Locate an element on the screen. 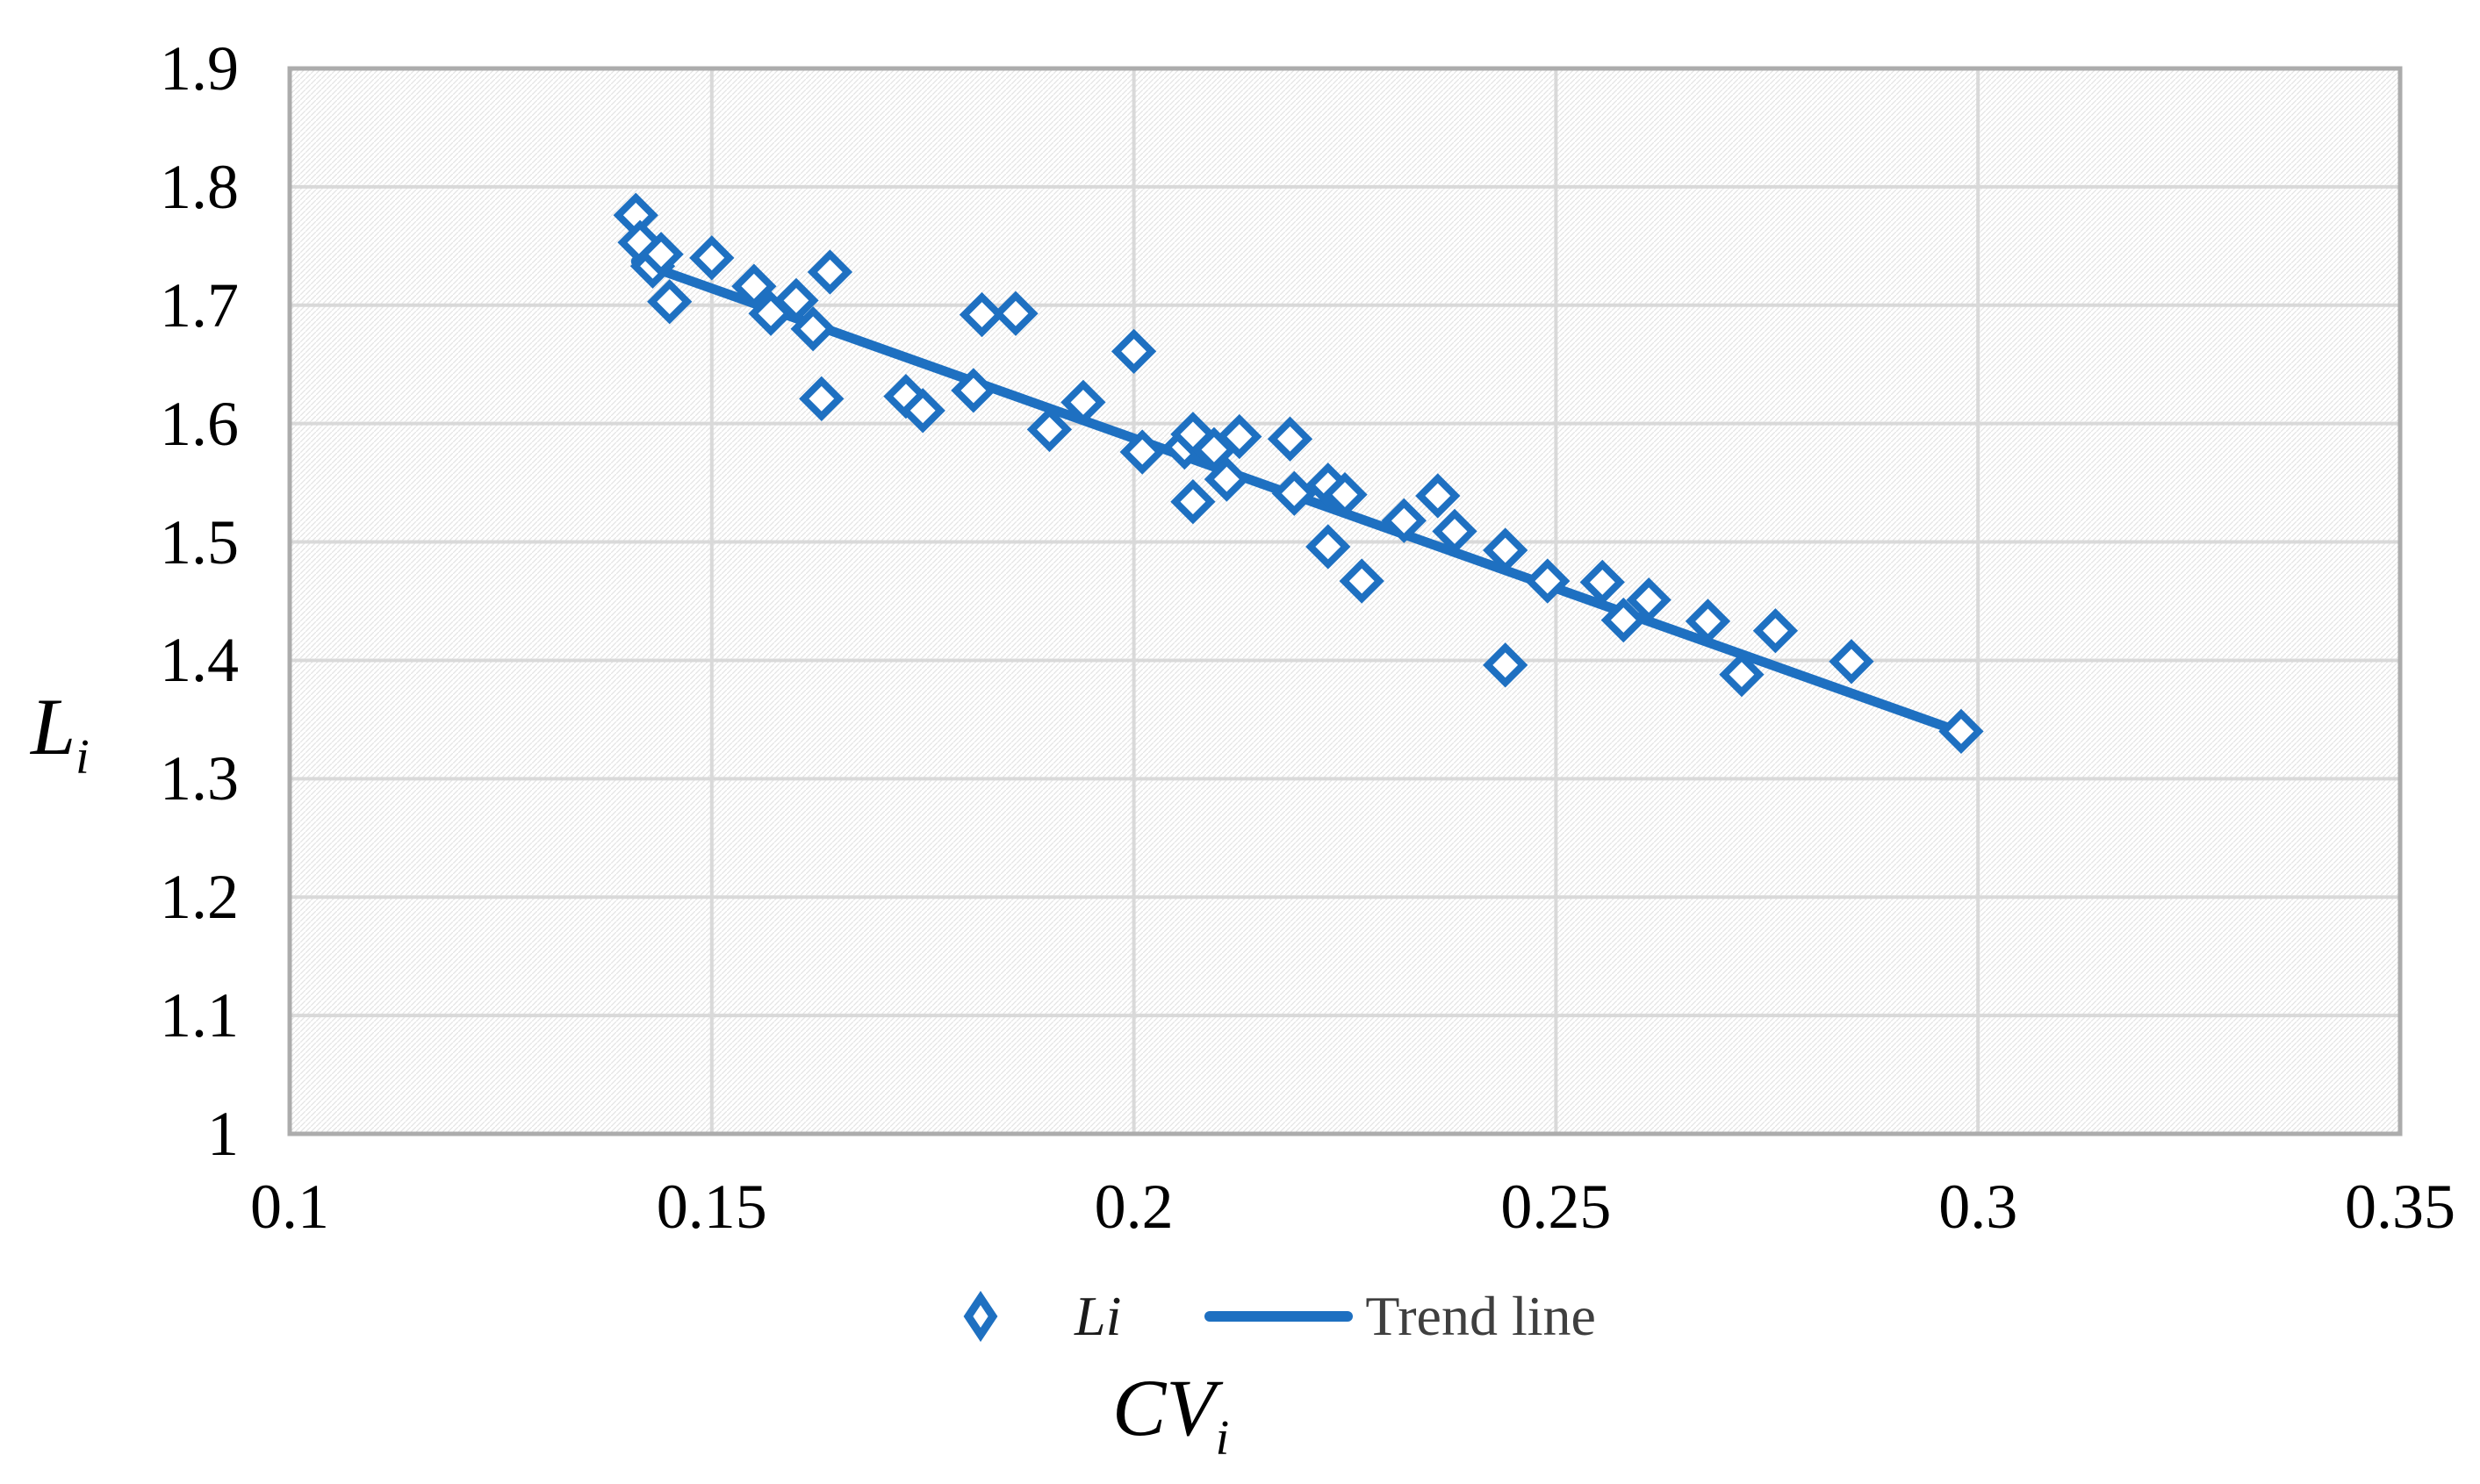  legend-trend-label: Trend line is located at coordinates (1480, 1316).